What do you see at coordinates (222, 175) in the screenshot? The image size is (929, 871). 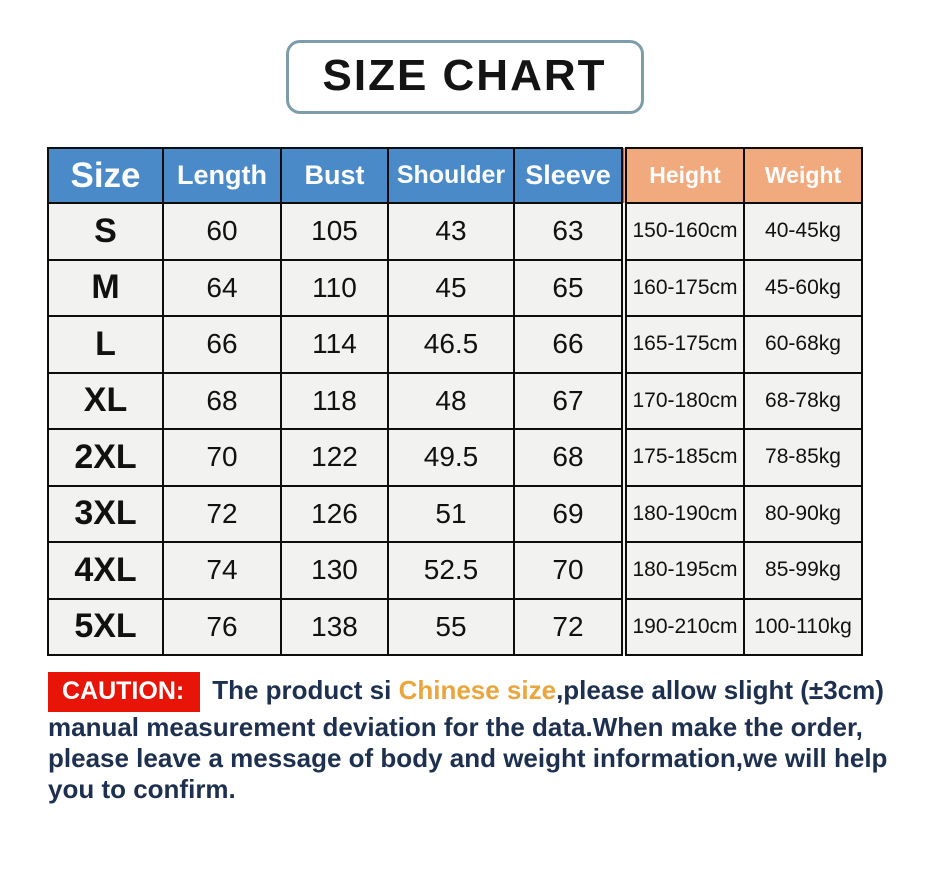 I see `header-length: Length` at bounding box center [222, 175].